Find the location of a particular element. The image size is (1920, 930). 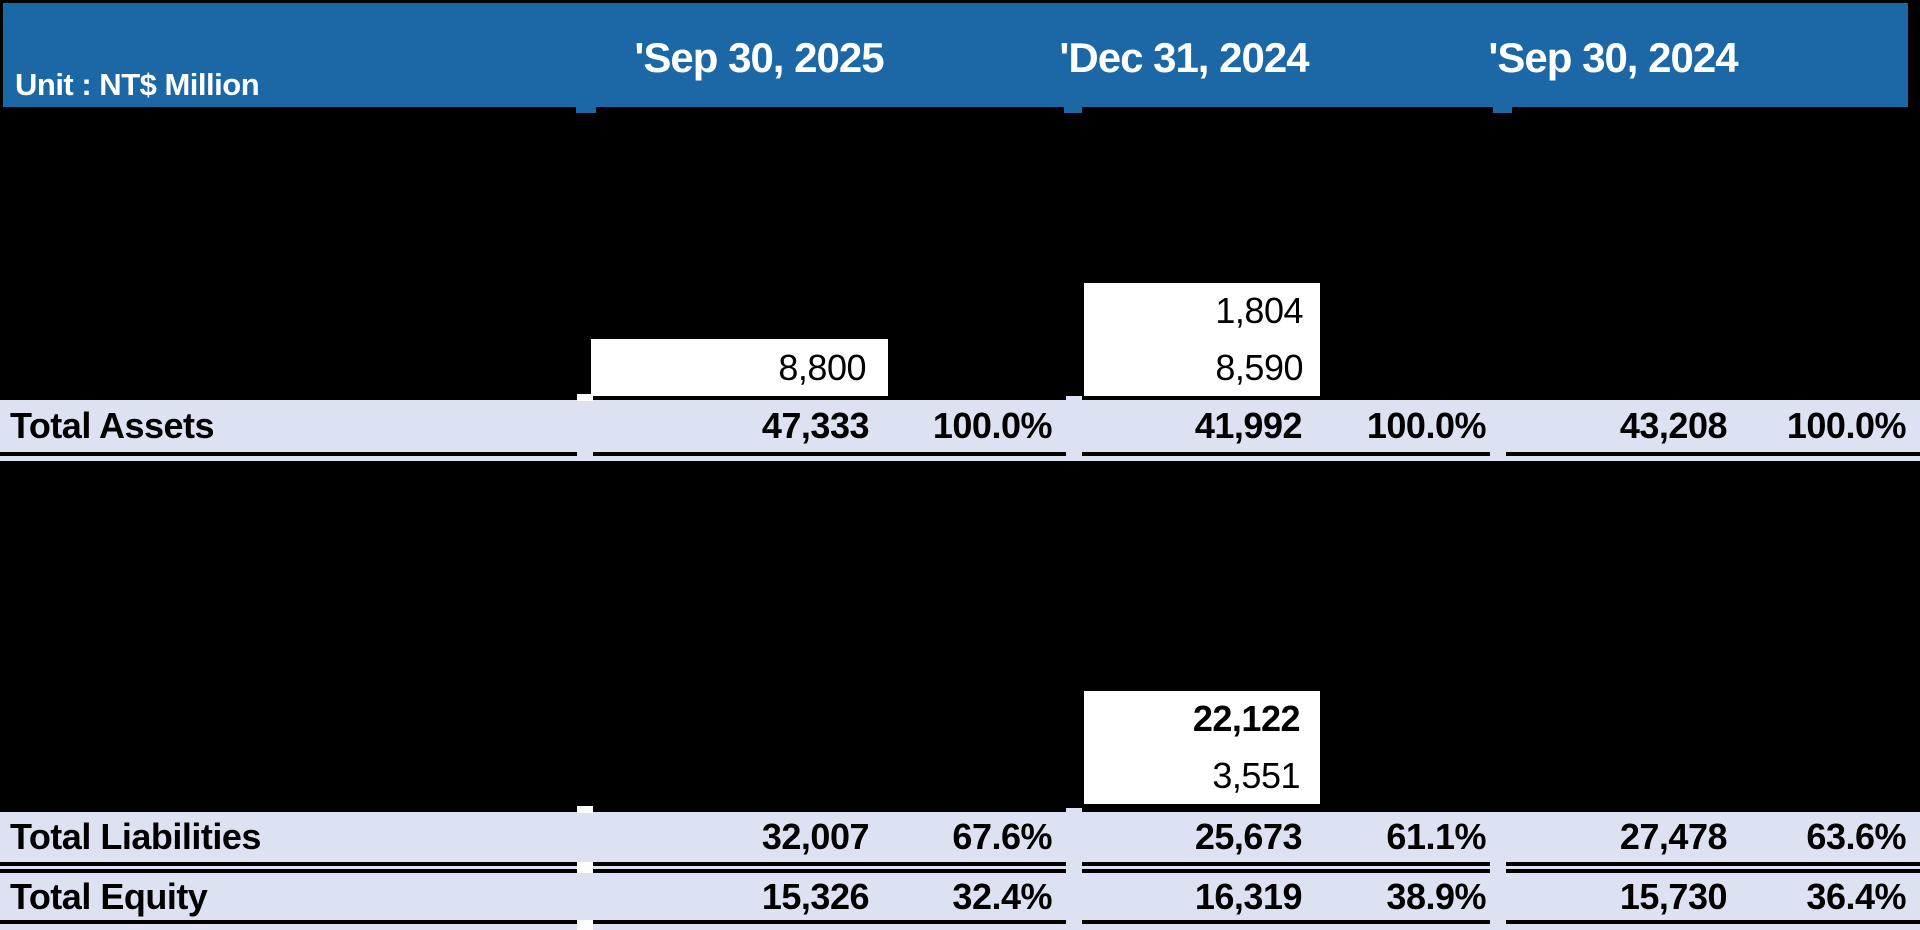

unit-label: Unit : NT$ Million is located at coordinates (137, 84).